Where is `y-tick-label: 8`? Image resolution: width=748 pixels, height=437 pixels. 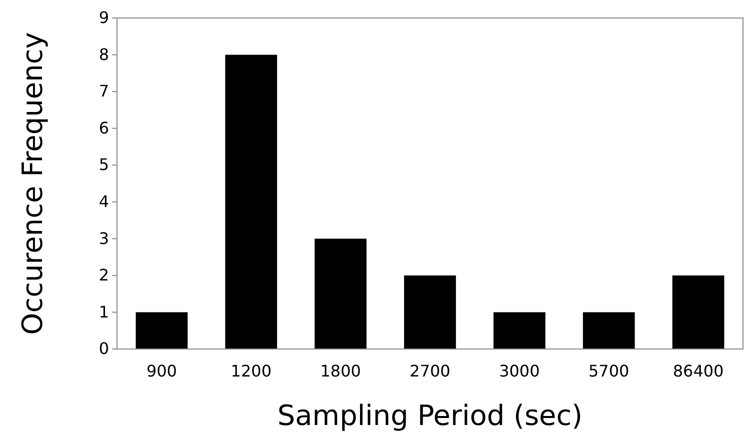
y-tick-label: 8 is located at coordinates (103, 54).